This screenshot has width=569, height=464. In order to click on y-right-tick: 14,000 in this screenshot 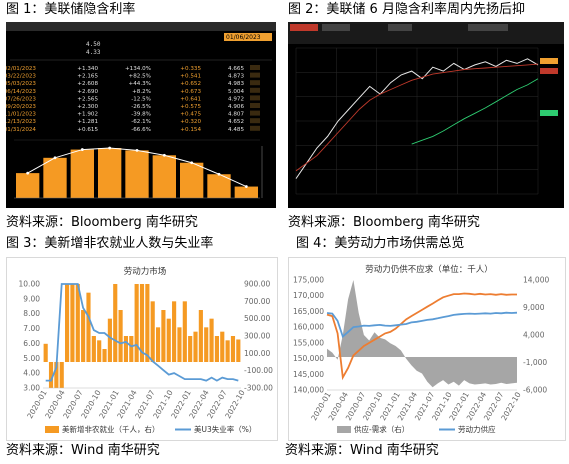, I will do `click(536, 280)`.